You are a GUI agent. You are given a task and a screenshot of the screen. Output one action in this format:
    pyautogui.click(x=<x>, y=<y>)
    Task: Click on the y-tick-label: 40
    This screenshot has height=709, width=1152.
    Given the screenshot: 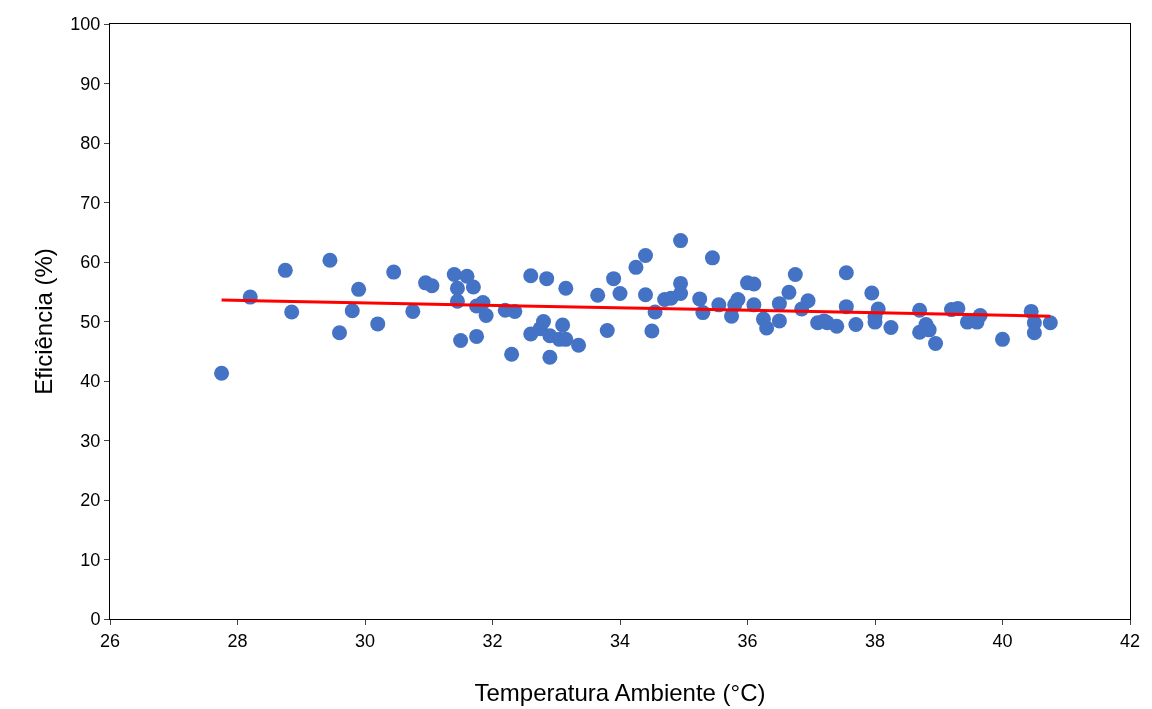 What is the action you would take?
    pyautogui.click(x=90, y=381)
    